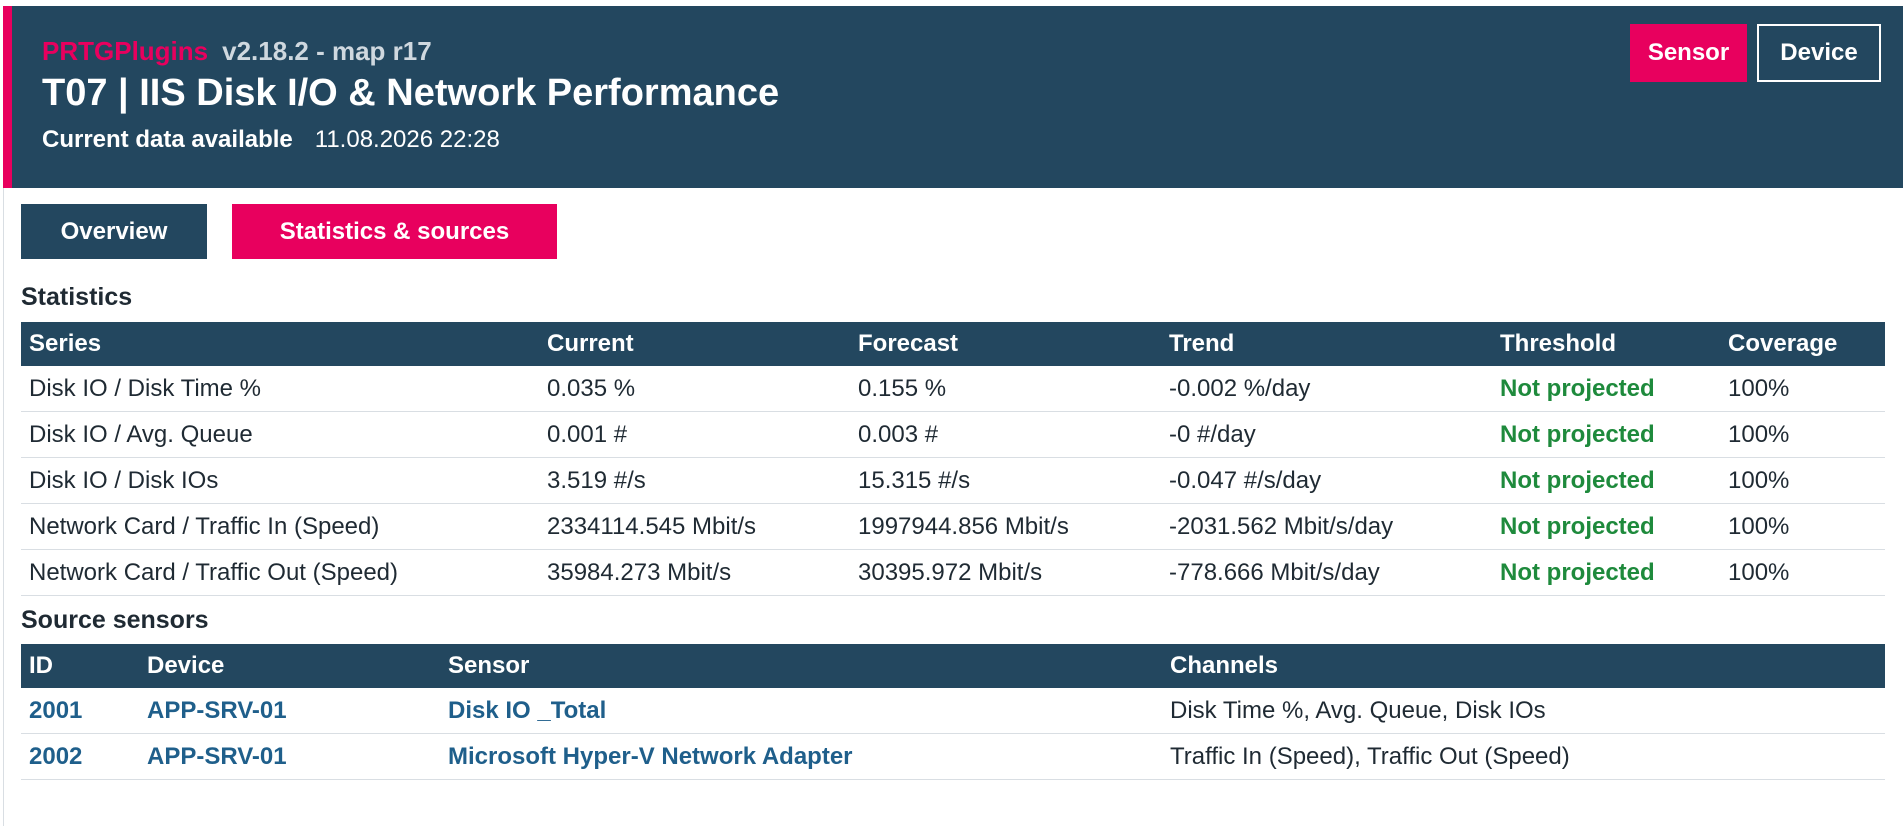  I want to click on col-current: Current, so click(694, 344).